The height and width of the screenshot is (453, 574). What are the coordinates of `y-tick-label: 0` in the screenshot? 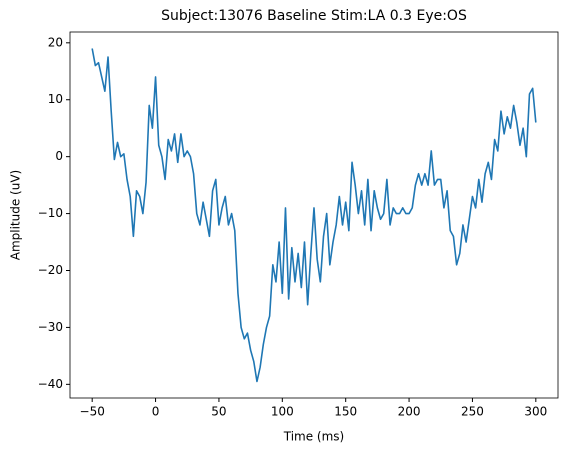 It's located at (59, 156).